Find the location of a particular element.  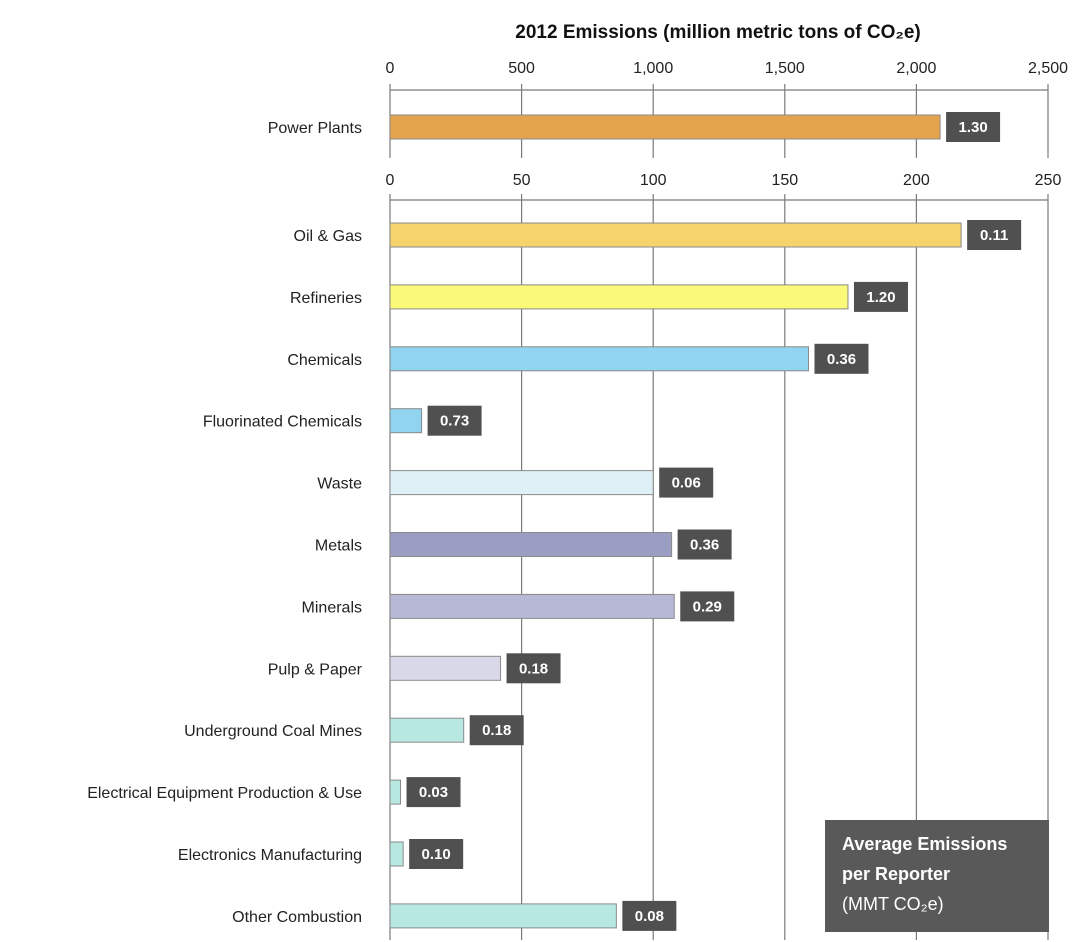

category-label: Refineries is located at coordinates (326, 298).